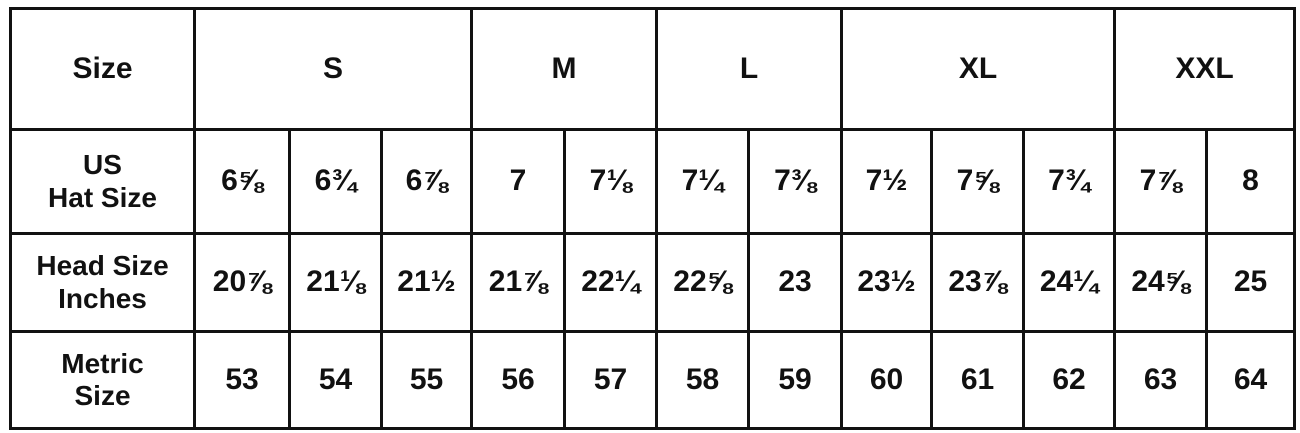  I want to click on table-cell: 24¼, so click(1069, 282).